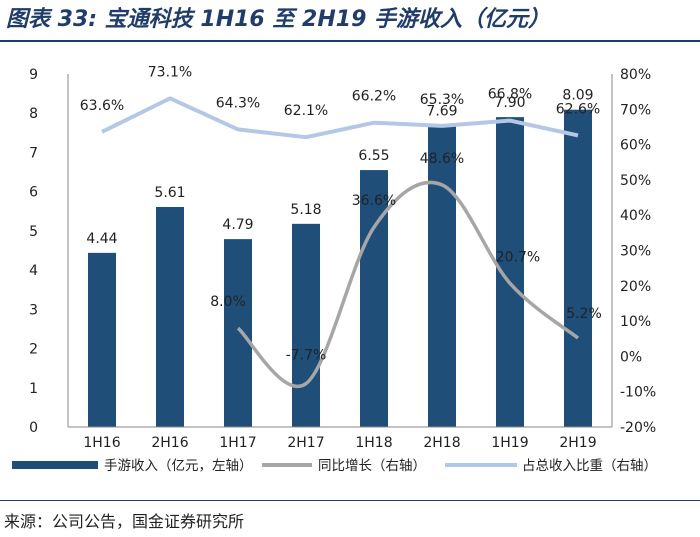 This screenshot has width=700, height=537. I want to click on right-tick-label: 20%, so click(635, 287).